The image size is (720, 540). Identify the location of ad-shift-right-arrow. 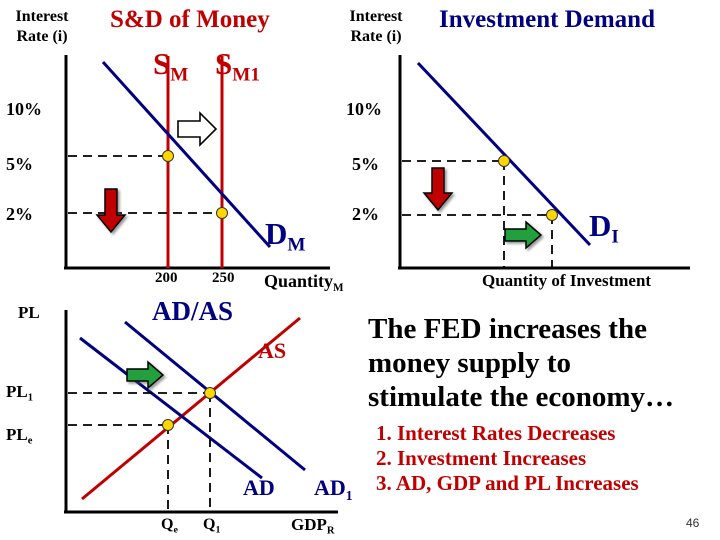
(145, 375).